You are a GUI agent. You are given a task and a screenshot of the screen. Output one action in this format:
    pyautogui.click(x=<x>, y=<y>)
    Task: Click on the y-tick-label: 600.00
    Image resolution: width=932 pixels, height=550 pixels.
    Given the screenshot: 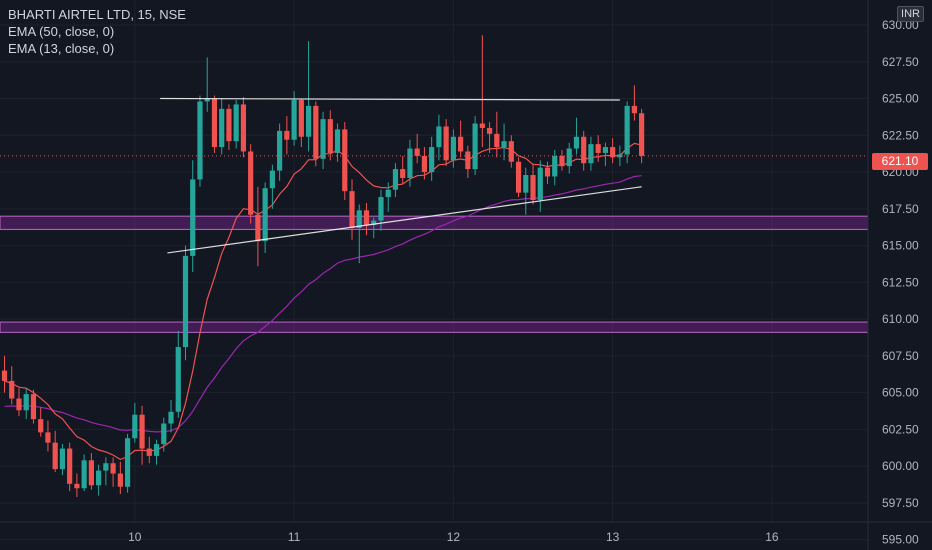 What is the action you would take?
    pyautogui.click(x=900, y=466)
    